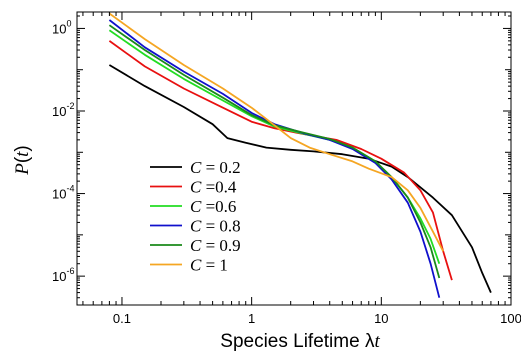 Image resolution: width=521 pixels, height=354 pixels. What do you see at coordinates (22, 160) in the screenshot?
I see `y-axis-title: P(t)` at bounding box center [22, 160].